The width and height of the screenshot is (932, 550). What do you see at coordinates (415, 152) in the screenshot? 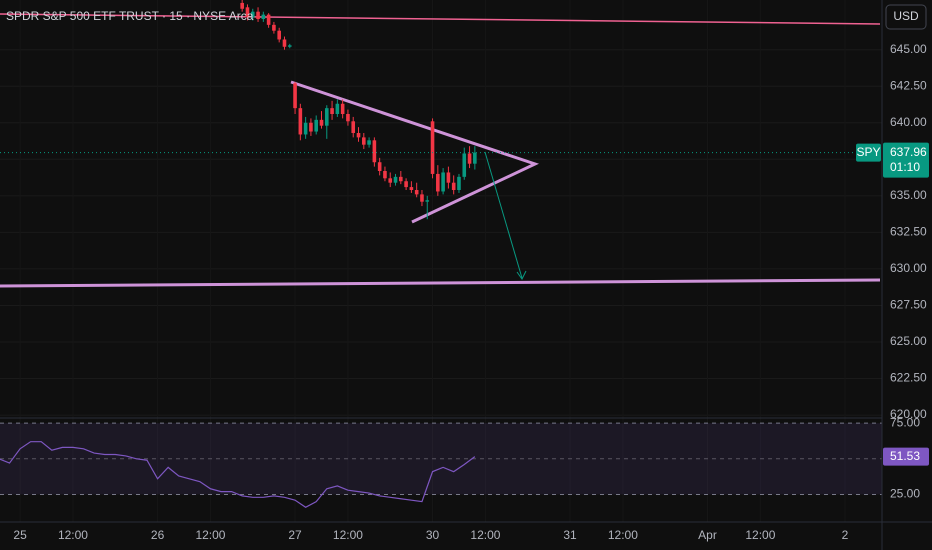
I see `triangle-pattern` at bounding box center [415, 152].